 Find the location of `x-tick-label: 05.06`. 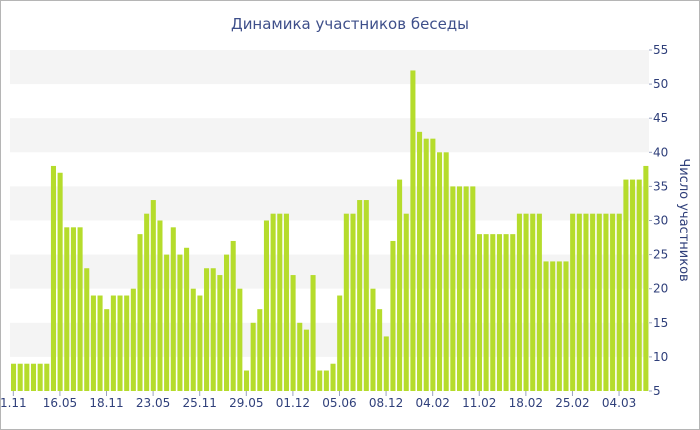

x-tick-label: 05.06 is located at coordinates (339, 403).